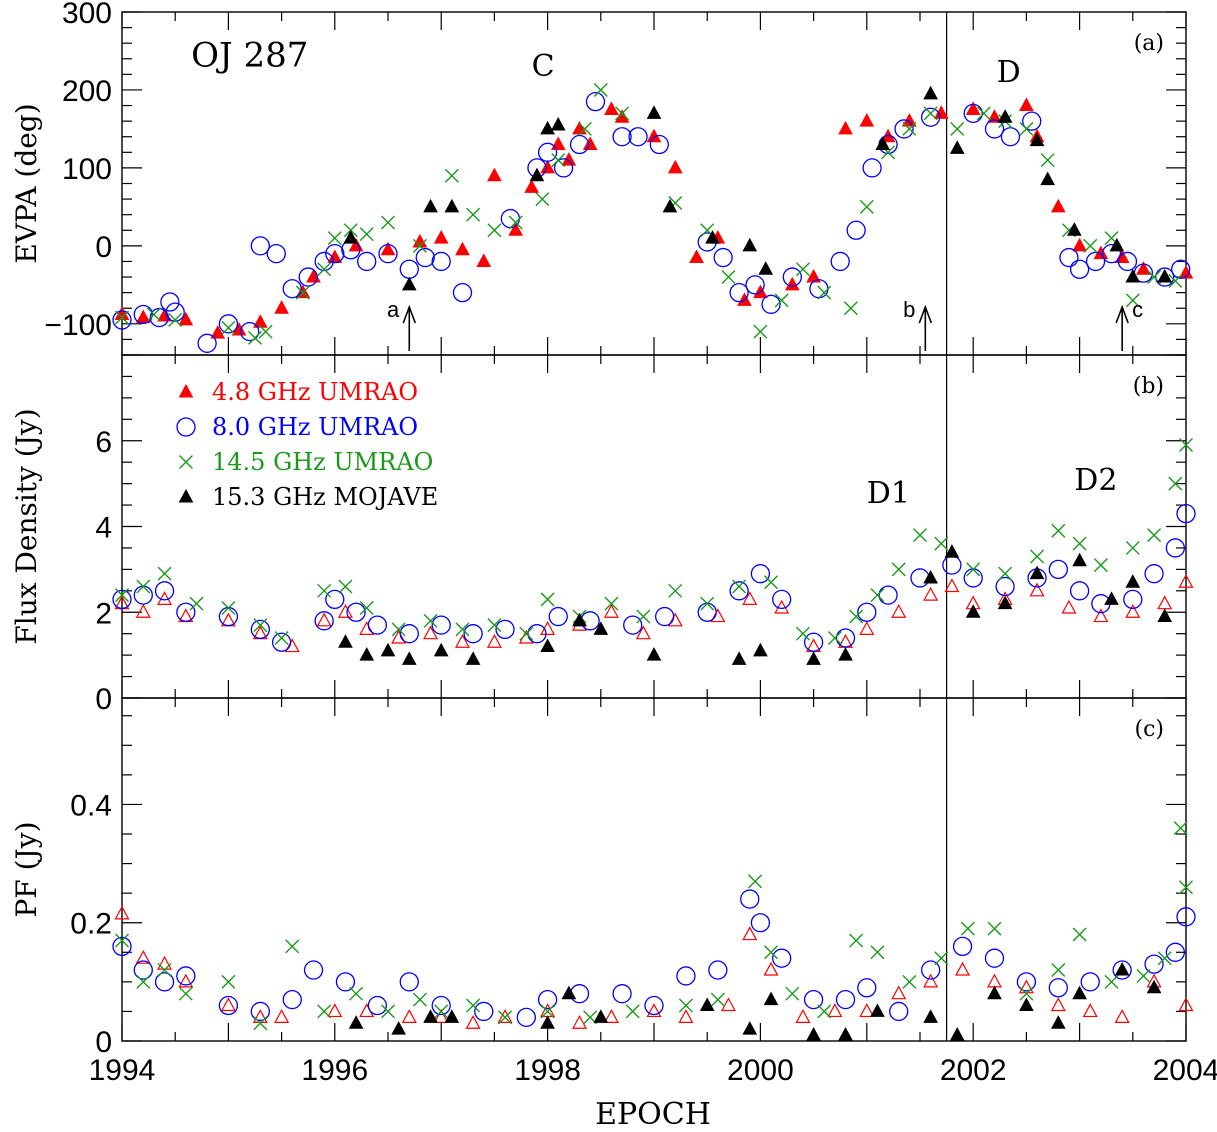  What do you see at coordinates (1009, 72) in the screenshot?
I see `annotation-label: D` at bounding box center [1009, 72].